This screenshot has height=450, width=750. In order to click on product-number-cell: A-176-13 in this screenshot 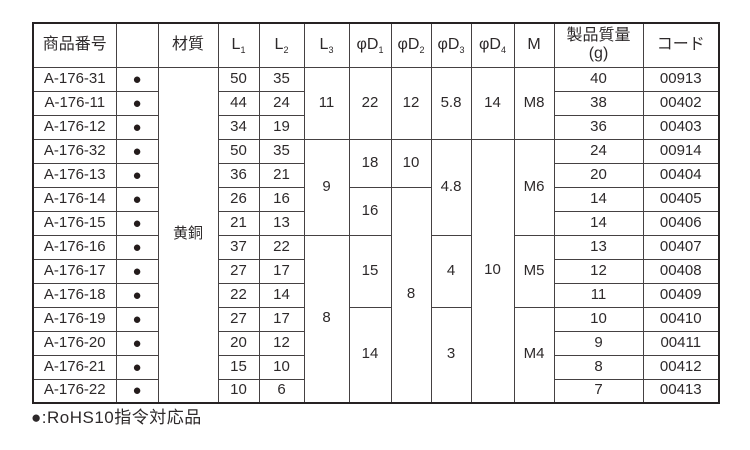, I will do `click(74, 175)`.